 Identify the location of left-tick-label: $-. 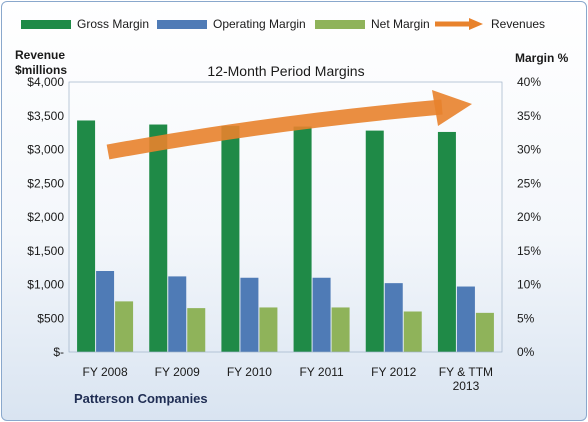
(58, 352).